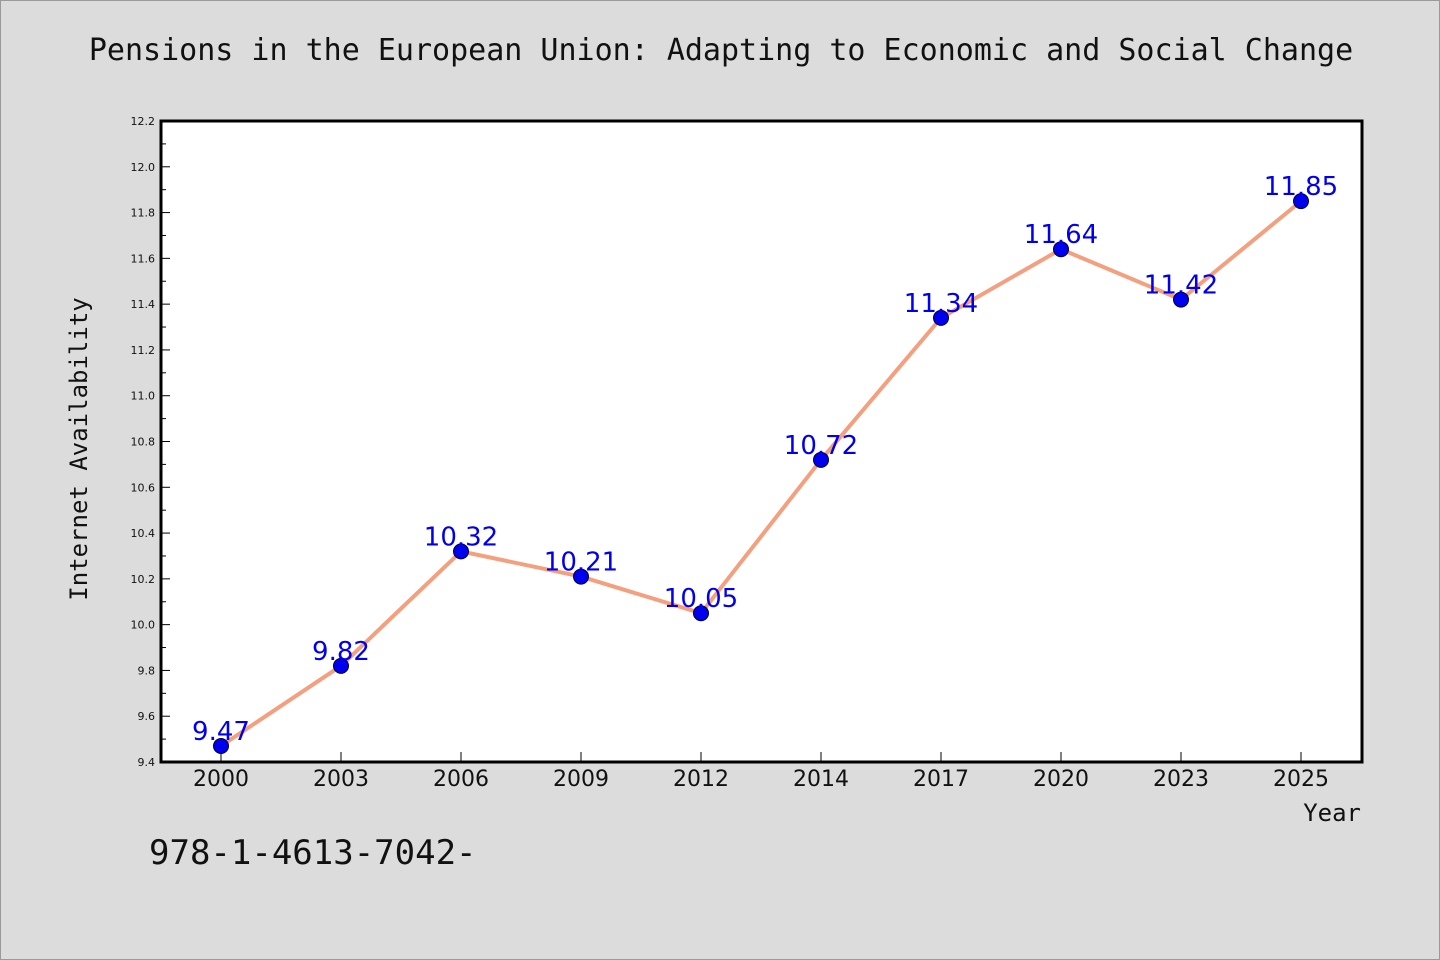 This screenshot has height=960, width=1440. I want to click on y-tick-label: 11.0, so click(143, 396).